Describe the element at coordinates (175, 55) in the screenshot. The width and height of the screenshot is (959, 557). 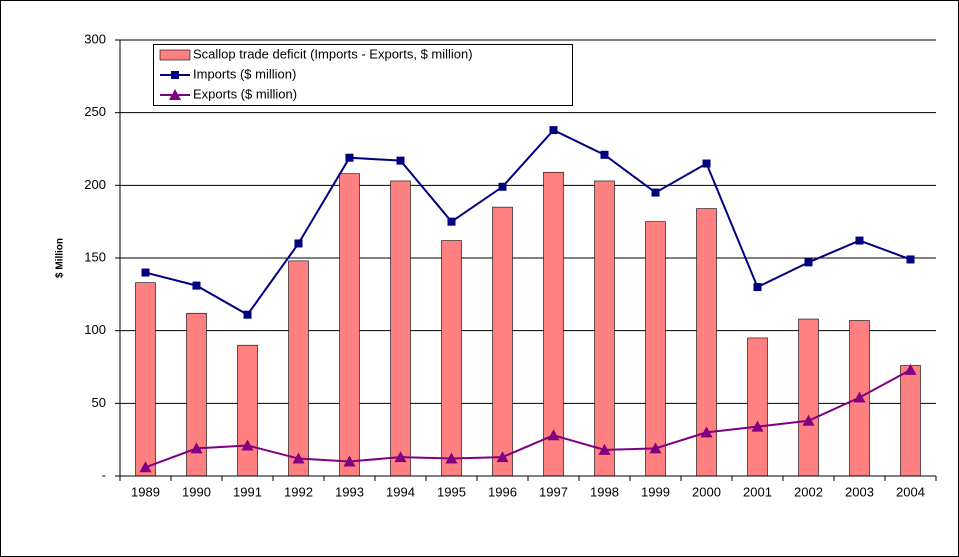
I see `legend-swatch` at that location.